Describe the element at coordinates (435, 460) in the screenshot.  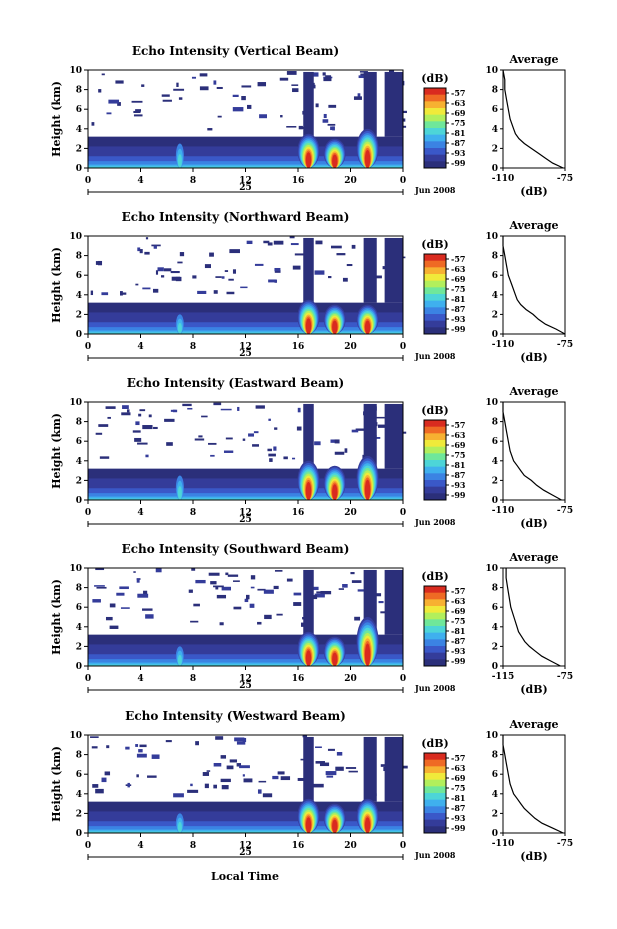
I see `colorbar-frame` at that location.